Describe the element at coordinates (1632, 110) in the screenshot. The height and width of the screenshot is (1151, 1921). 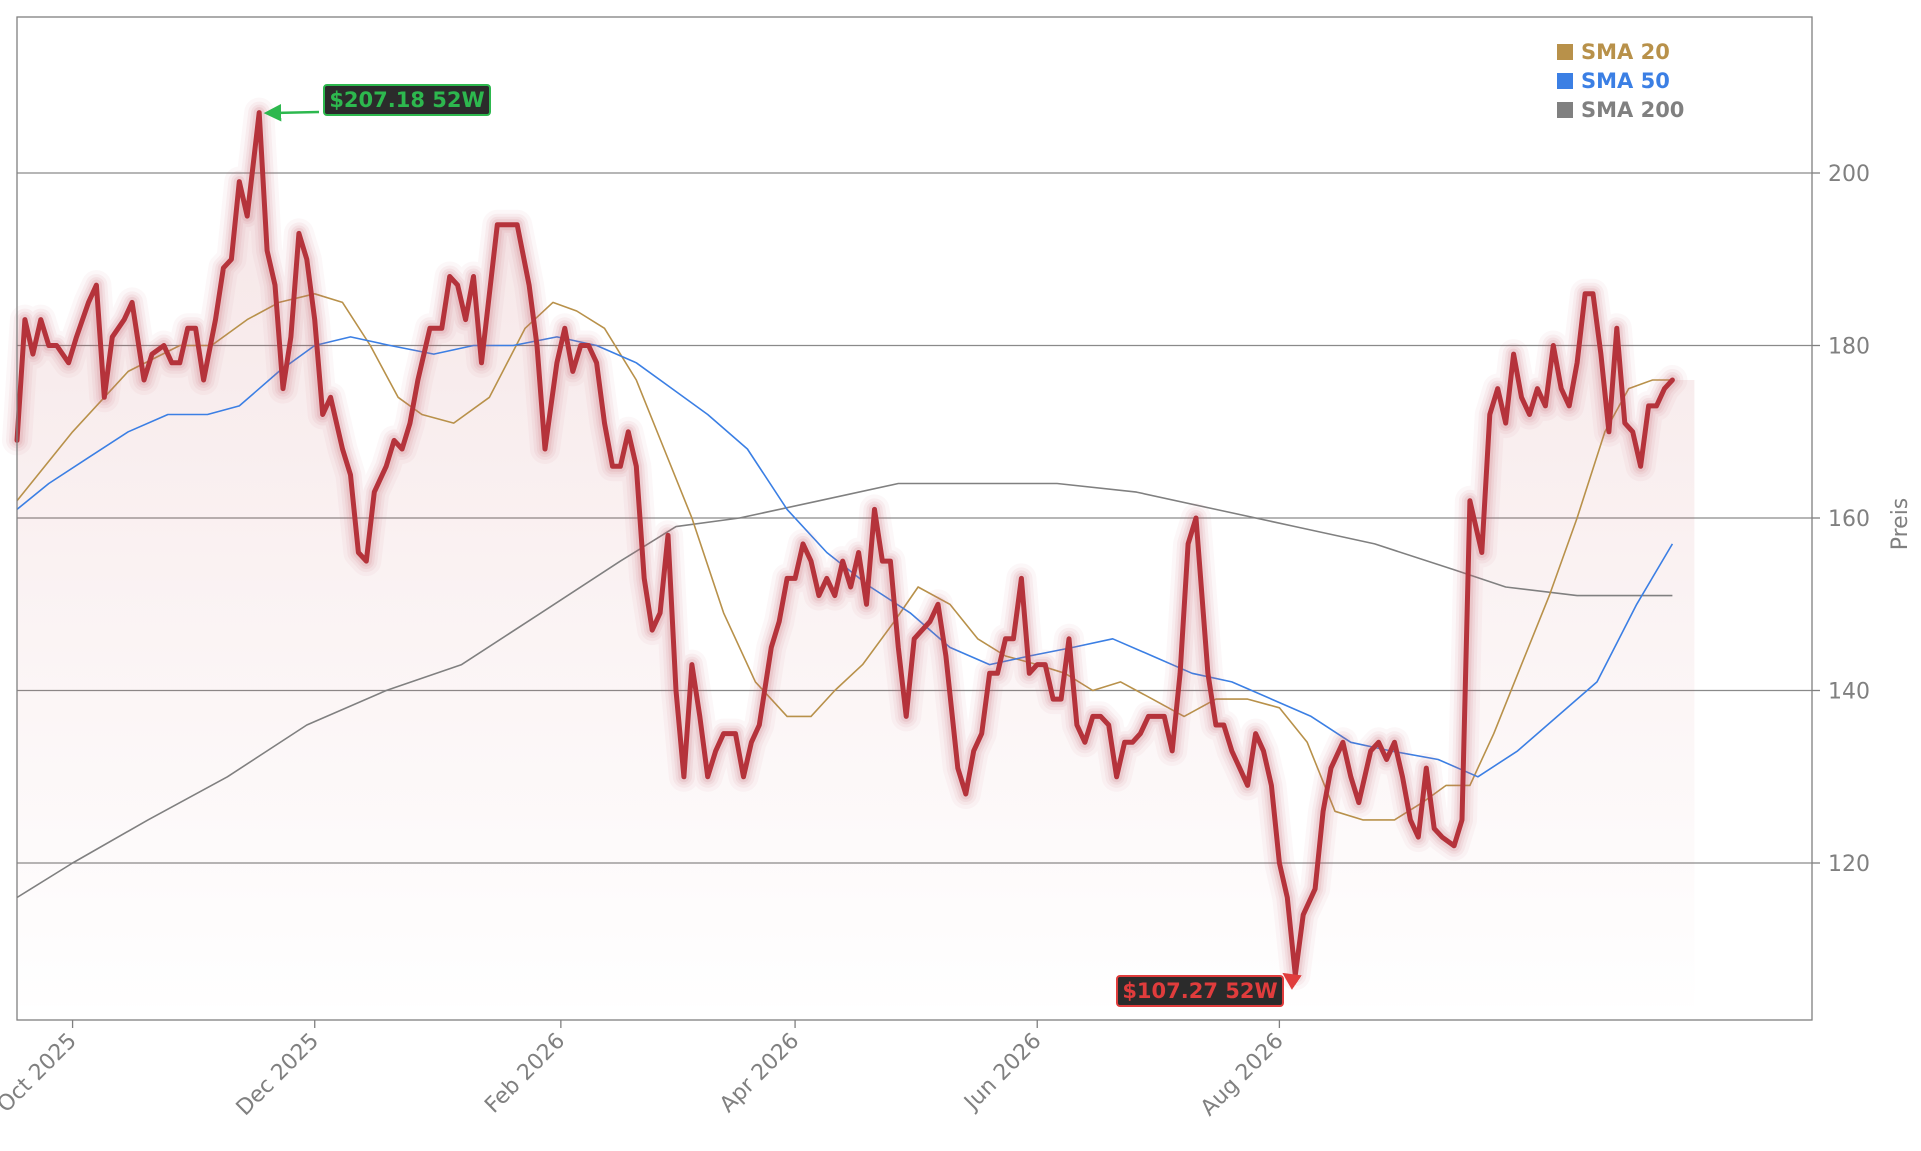
I see `legend-label: SMA 200` at that location.